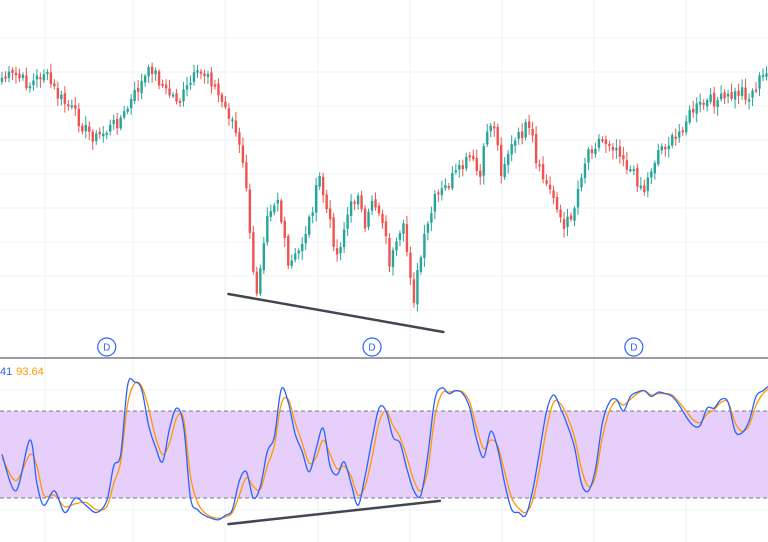 The height and width of the screenshot is (542, 768). I want to click on price-trendline-layer, so click(336, 313).